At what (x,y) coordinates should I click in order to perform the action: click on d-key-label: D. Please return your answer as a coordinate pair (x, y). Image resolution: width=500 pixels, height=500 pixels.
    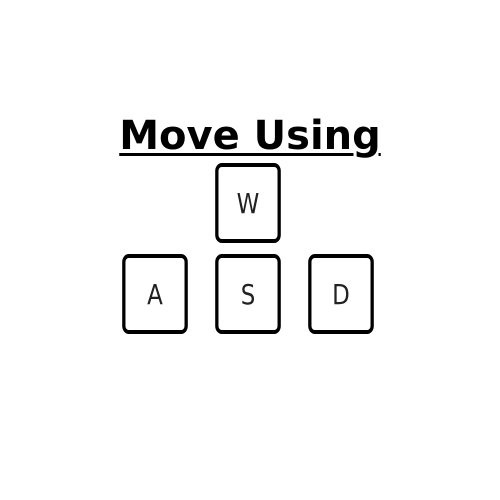
    Looking at the image, I should click on (341, 294).